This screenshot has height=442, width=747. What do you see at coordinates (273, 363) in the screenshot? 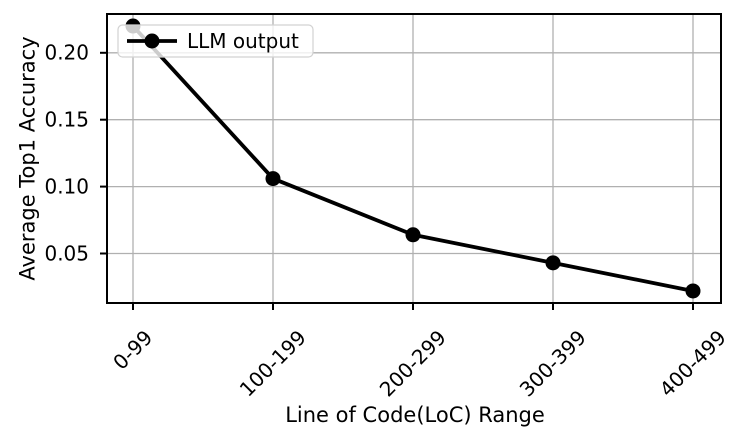
I see `x-tick-label: 100-199` at bounding box center [273, 363].